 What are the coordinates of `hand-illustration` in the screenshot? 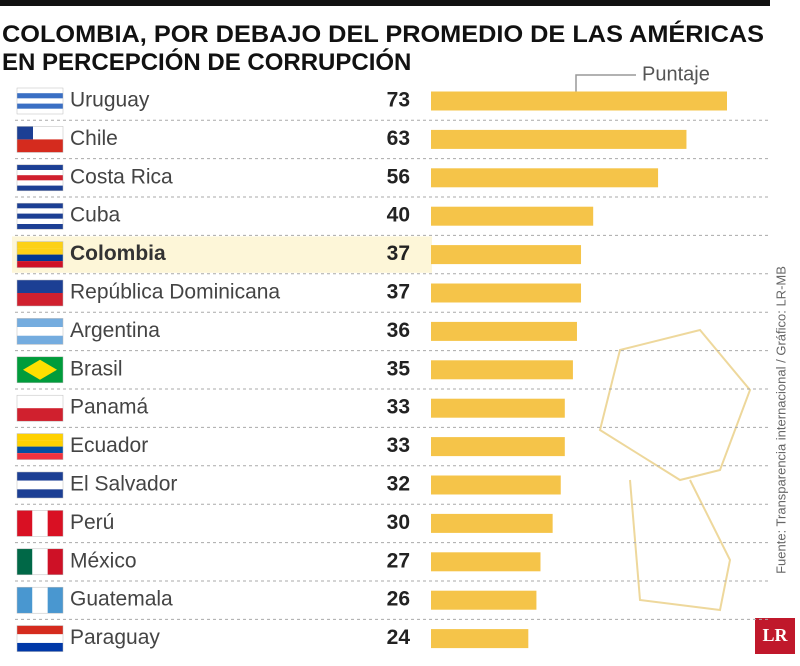 It's located at (675, 470).